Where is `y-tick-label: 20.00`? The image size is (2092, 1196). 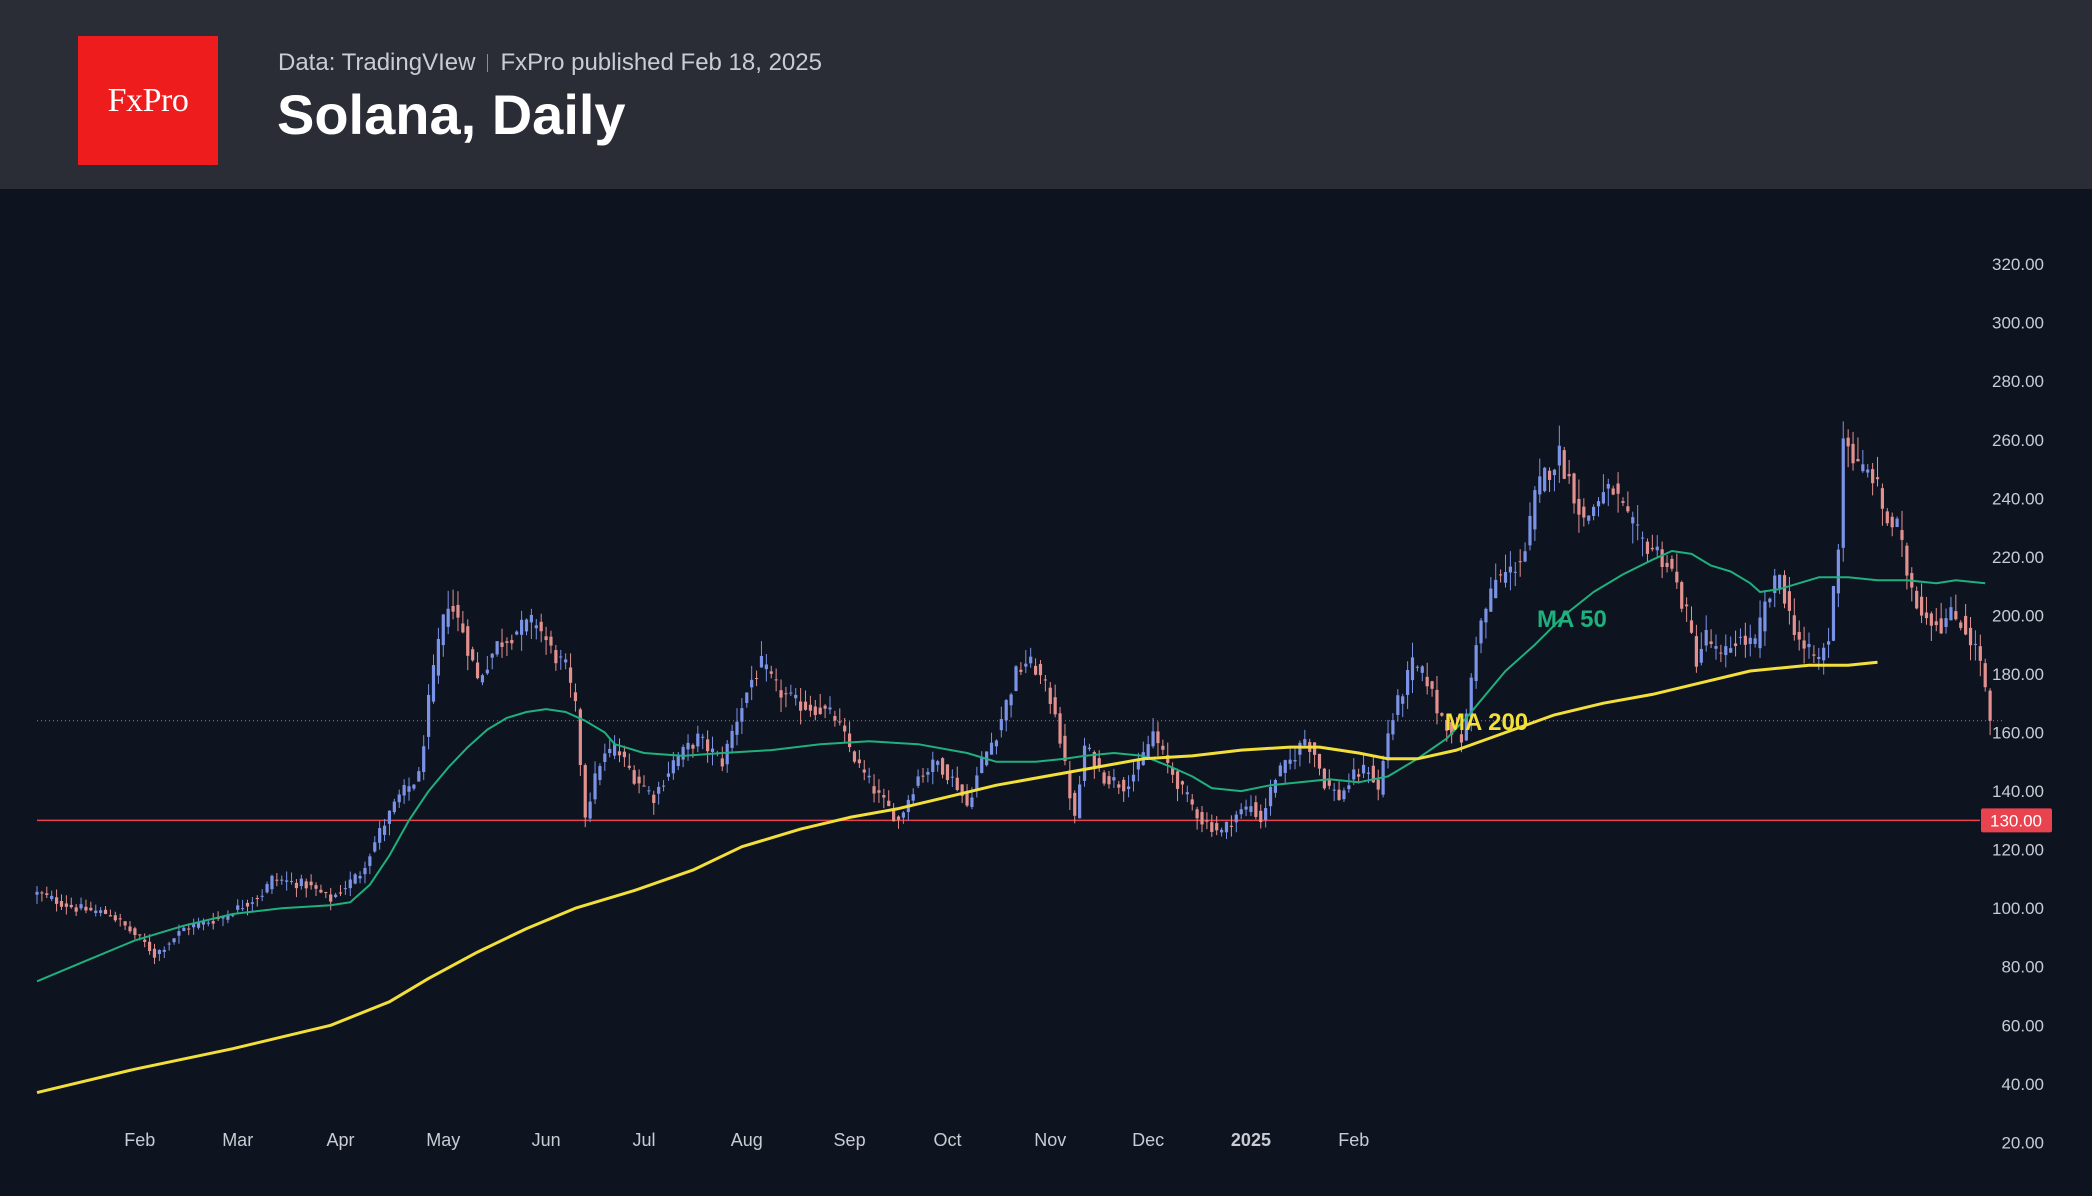
y-tick-label: 20.00 is located at coordinates (2022, 1142).